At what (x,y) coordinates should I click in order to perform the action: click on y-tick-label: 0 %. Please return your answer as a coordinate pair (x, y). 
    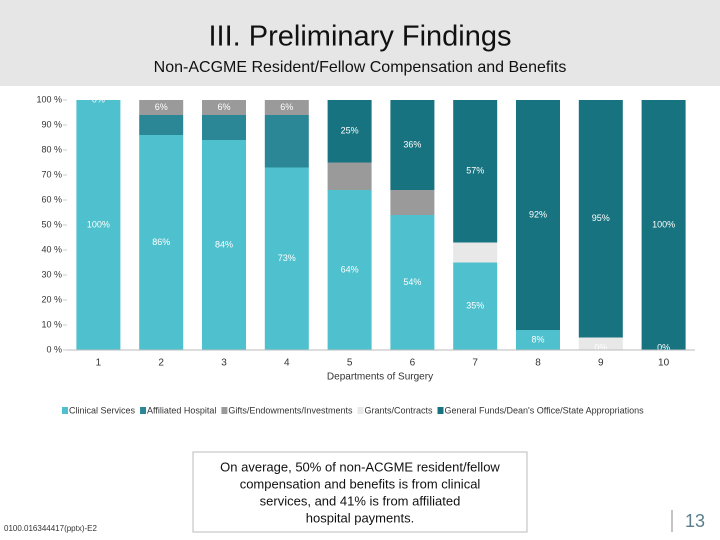
    Looking at the image, I should click on (54, 349).